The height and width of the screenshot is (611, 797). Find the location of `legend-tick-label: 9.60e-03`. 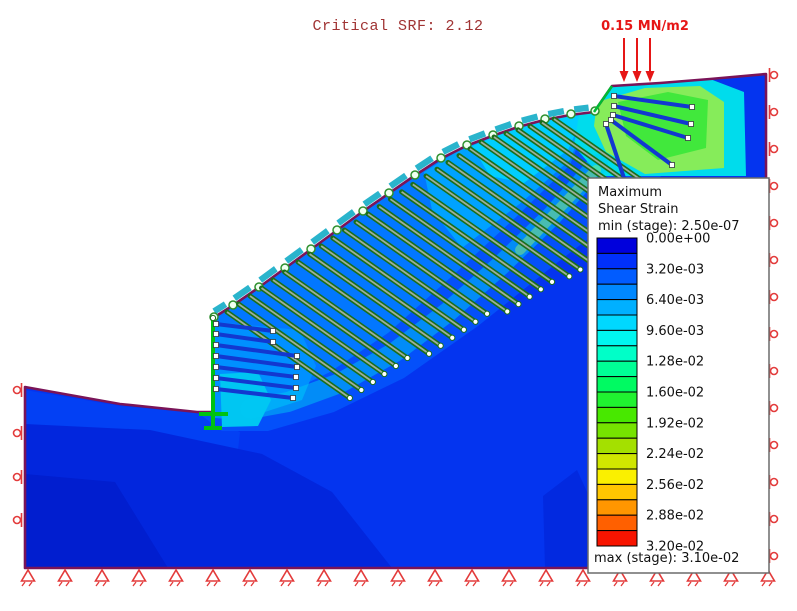

legend-tick-label: 9.60e-03 is located at coordinates (675, 331).